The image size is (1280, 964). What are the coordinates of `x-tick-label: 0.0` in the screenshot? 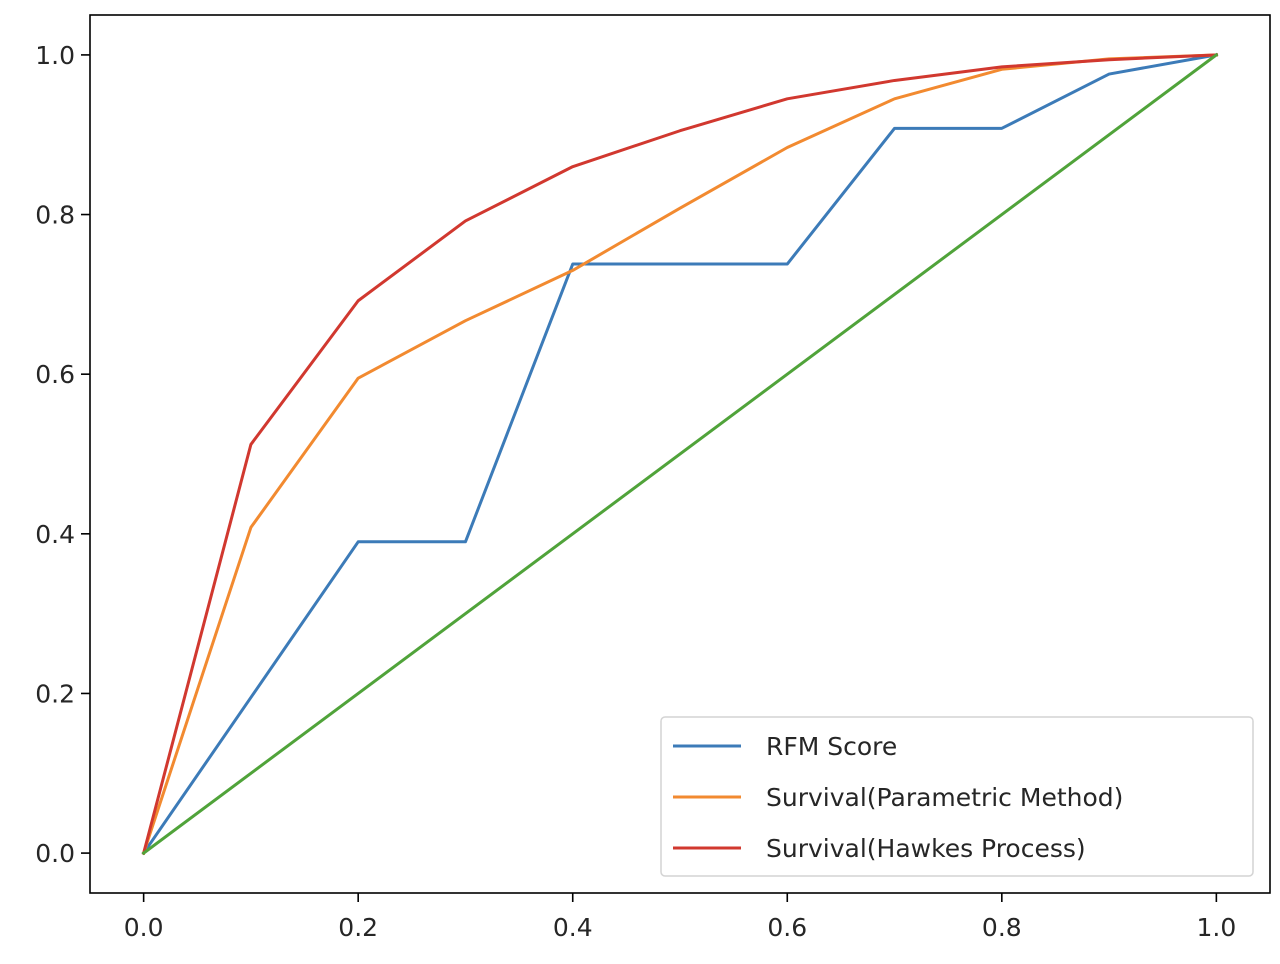 It's located at (144, 927).